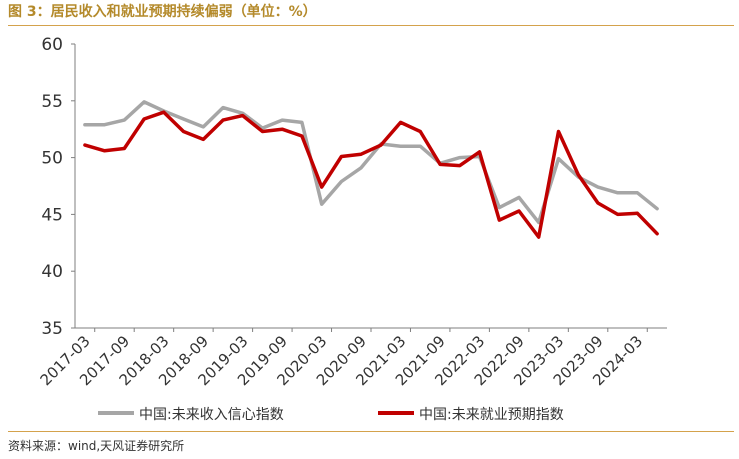 This screenshot has height=459, width=739. Describe the element at coordinates (52, 159) in the screenshot. I see `y-tick-label: 50` at that location.